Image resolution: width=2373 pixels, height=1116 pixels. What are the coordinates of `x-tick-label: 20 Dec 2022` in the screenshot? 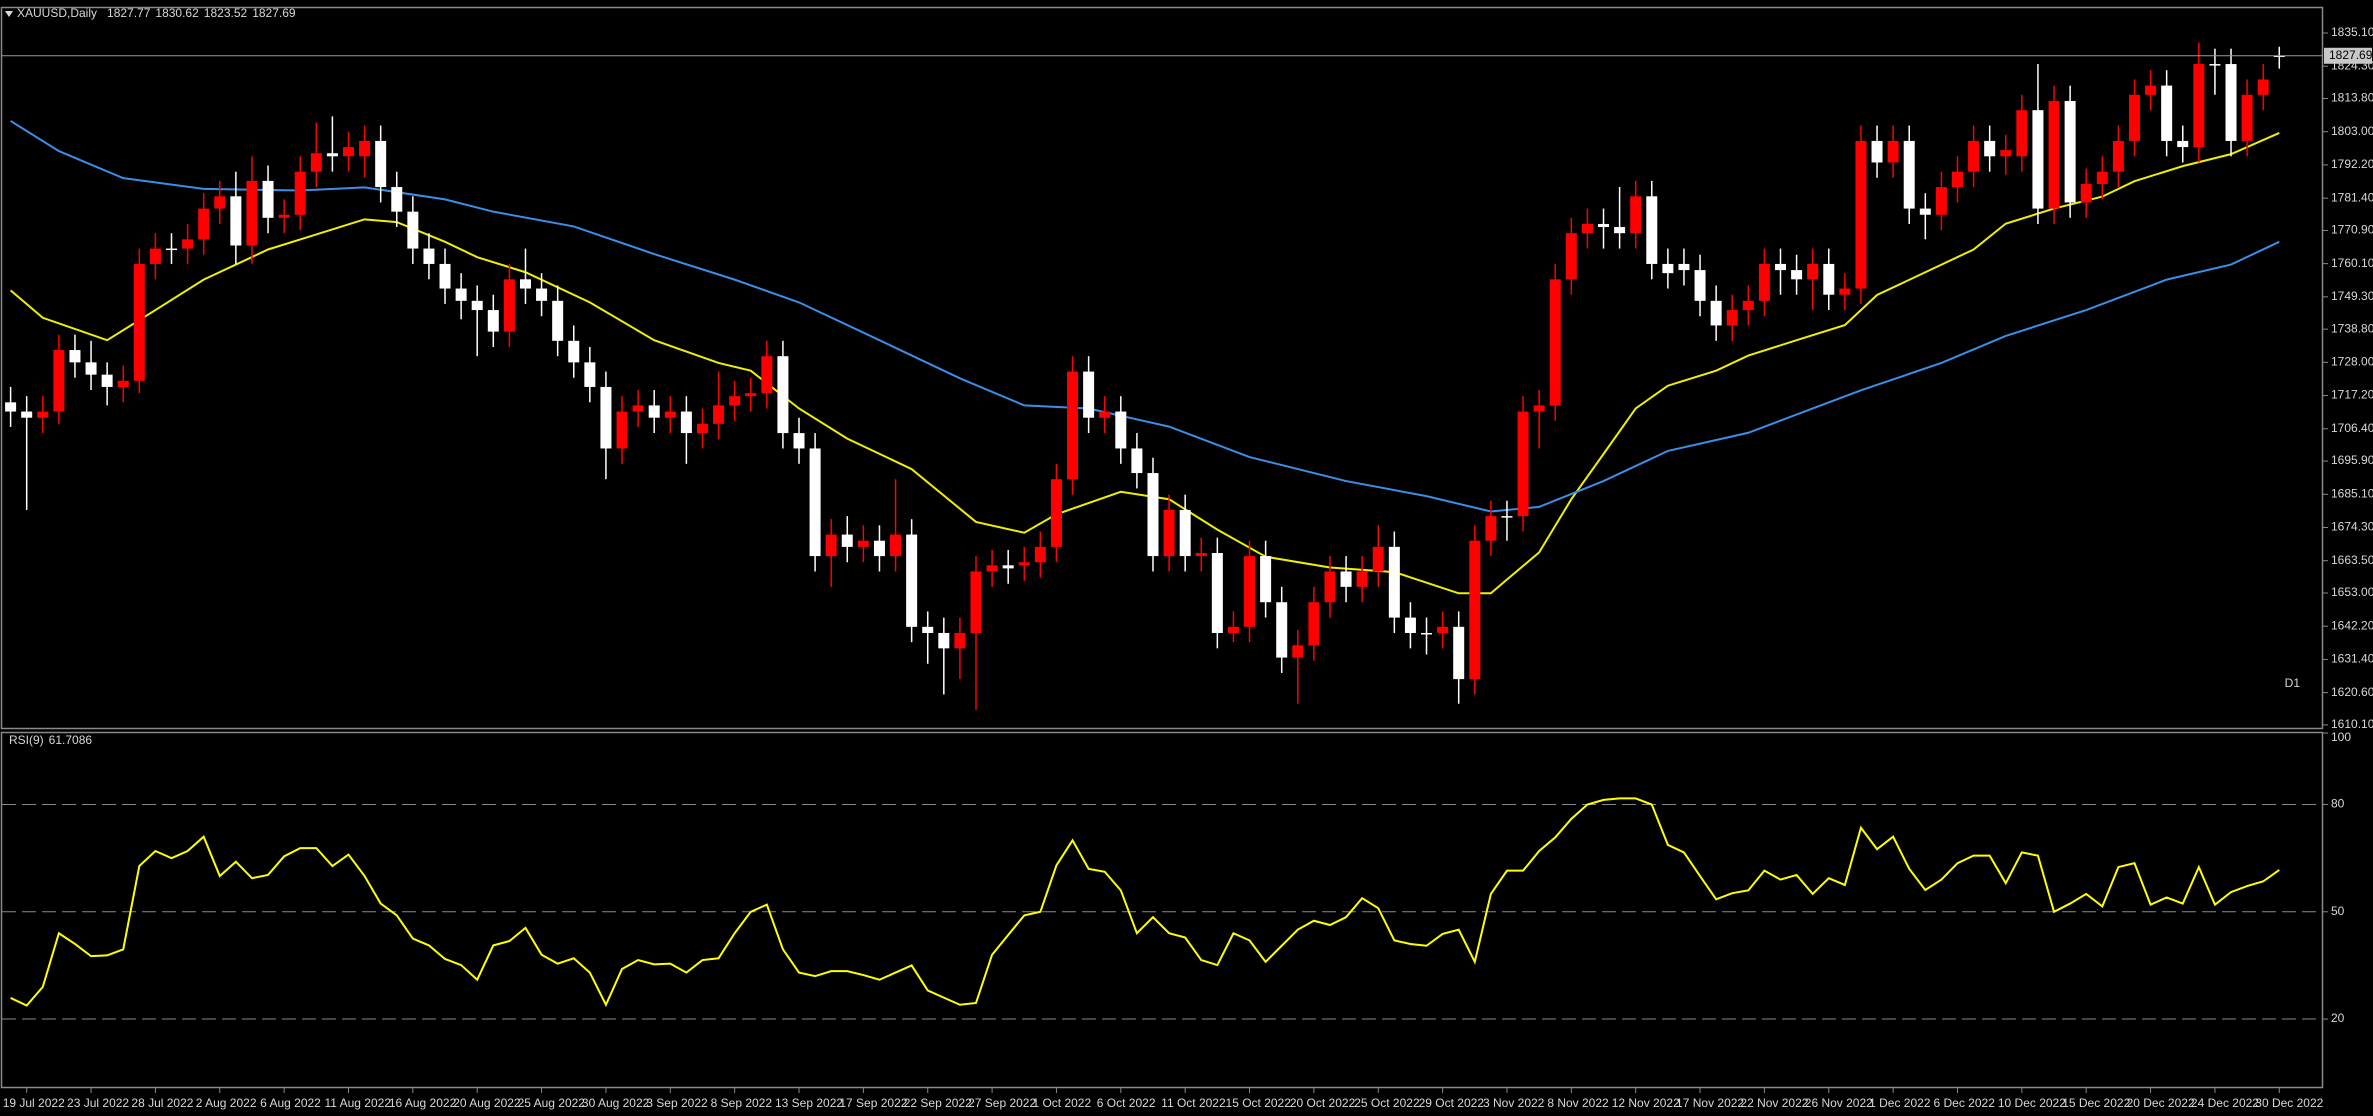 It's located at (2161, 1103).